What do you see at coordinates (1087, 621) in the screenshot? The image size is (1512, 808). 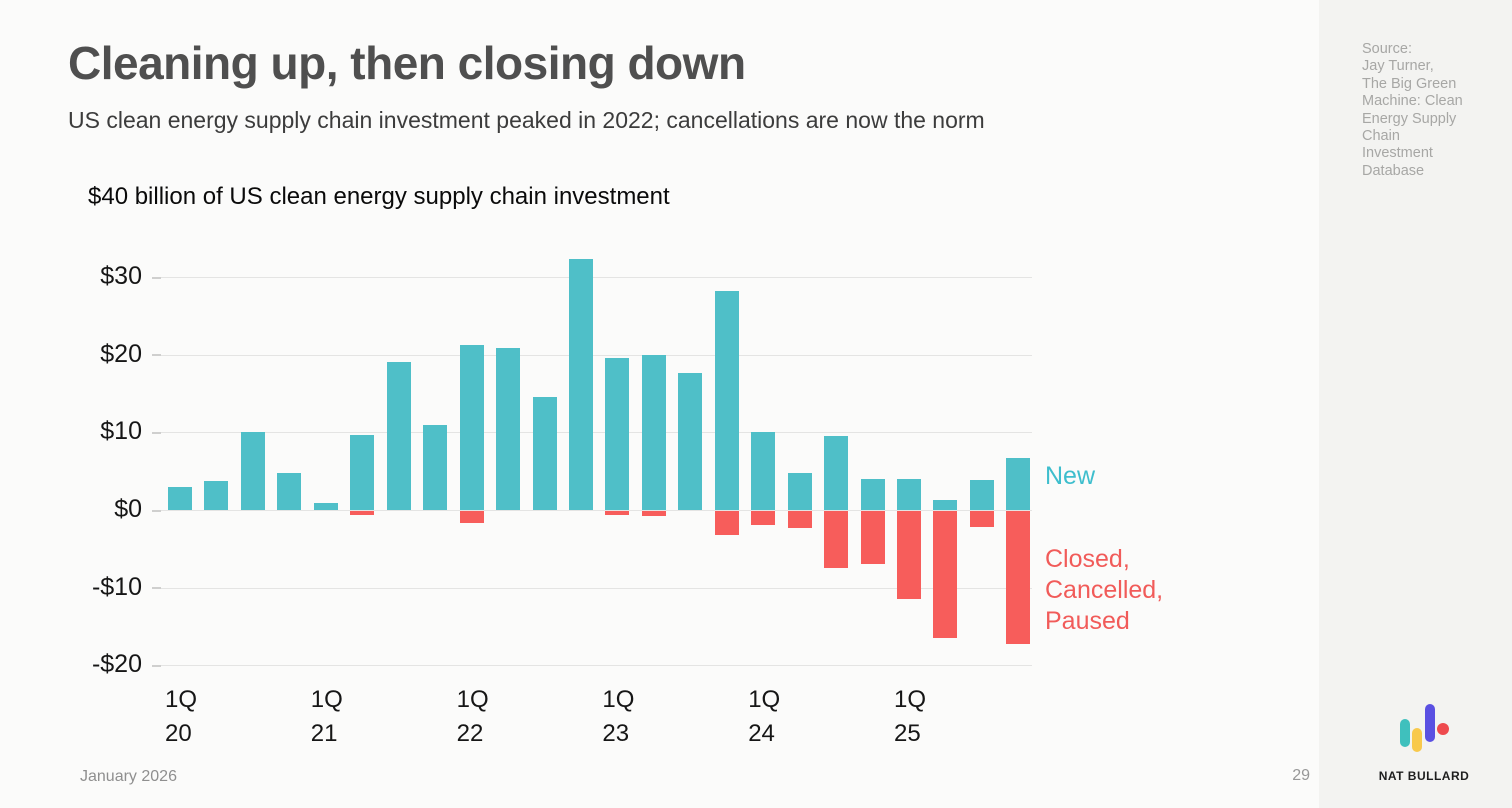 I see `legend-line: Paused` at bounding box center [1087, 621].